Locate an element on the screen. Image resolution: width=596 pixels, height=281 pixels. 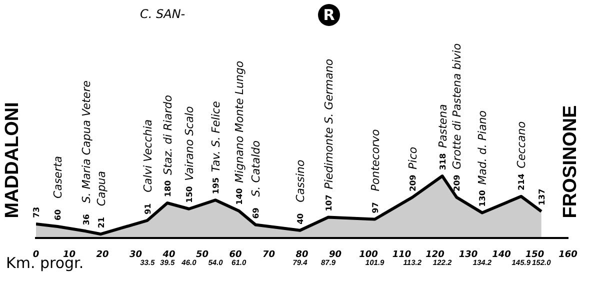
annotation: Pontecorvo is located at coordinates (375, 160).